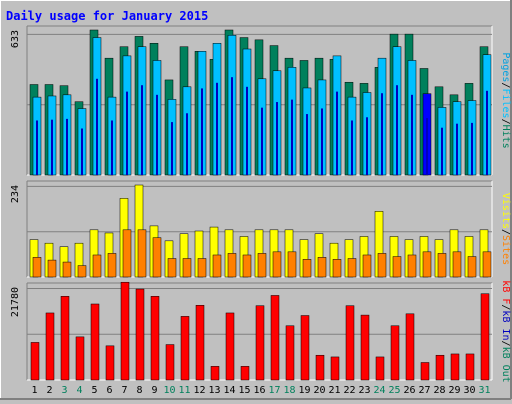  I want to click on panel-2-legend-item: kB Out, so click(505, 365).